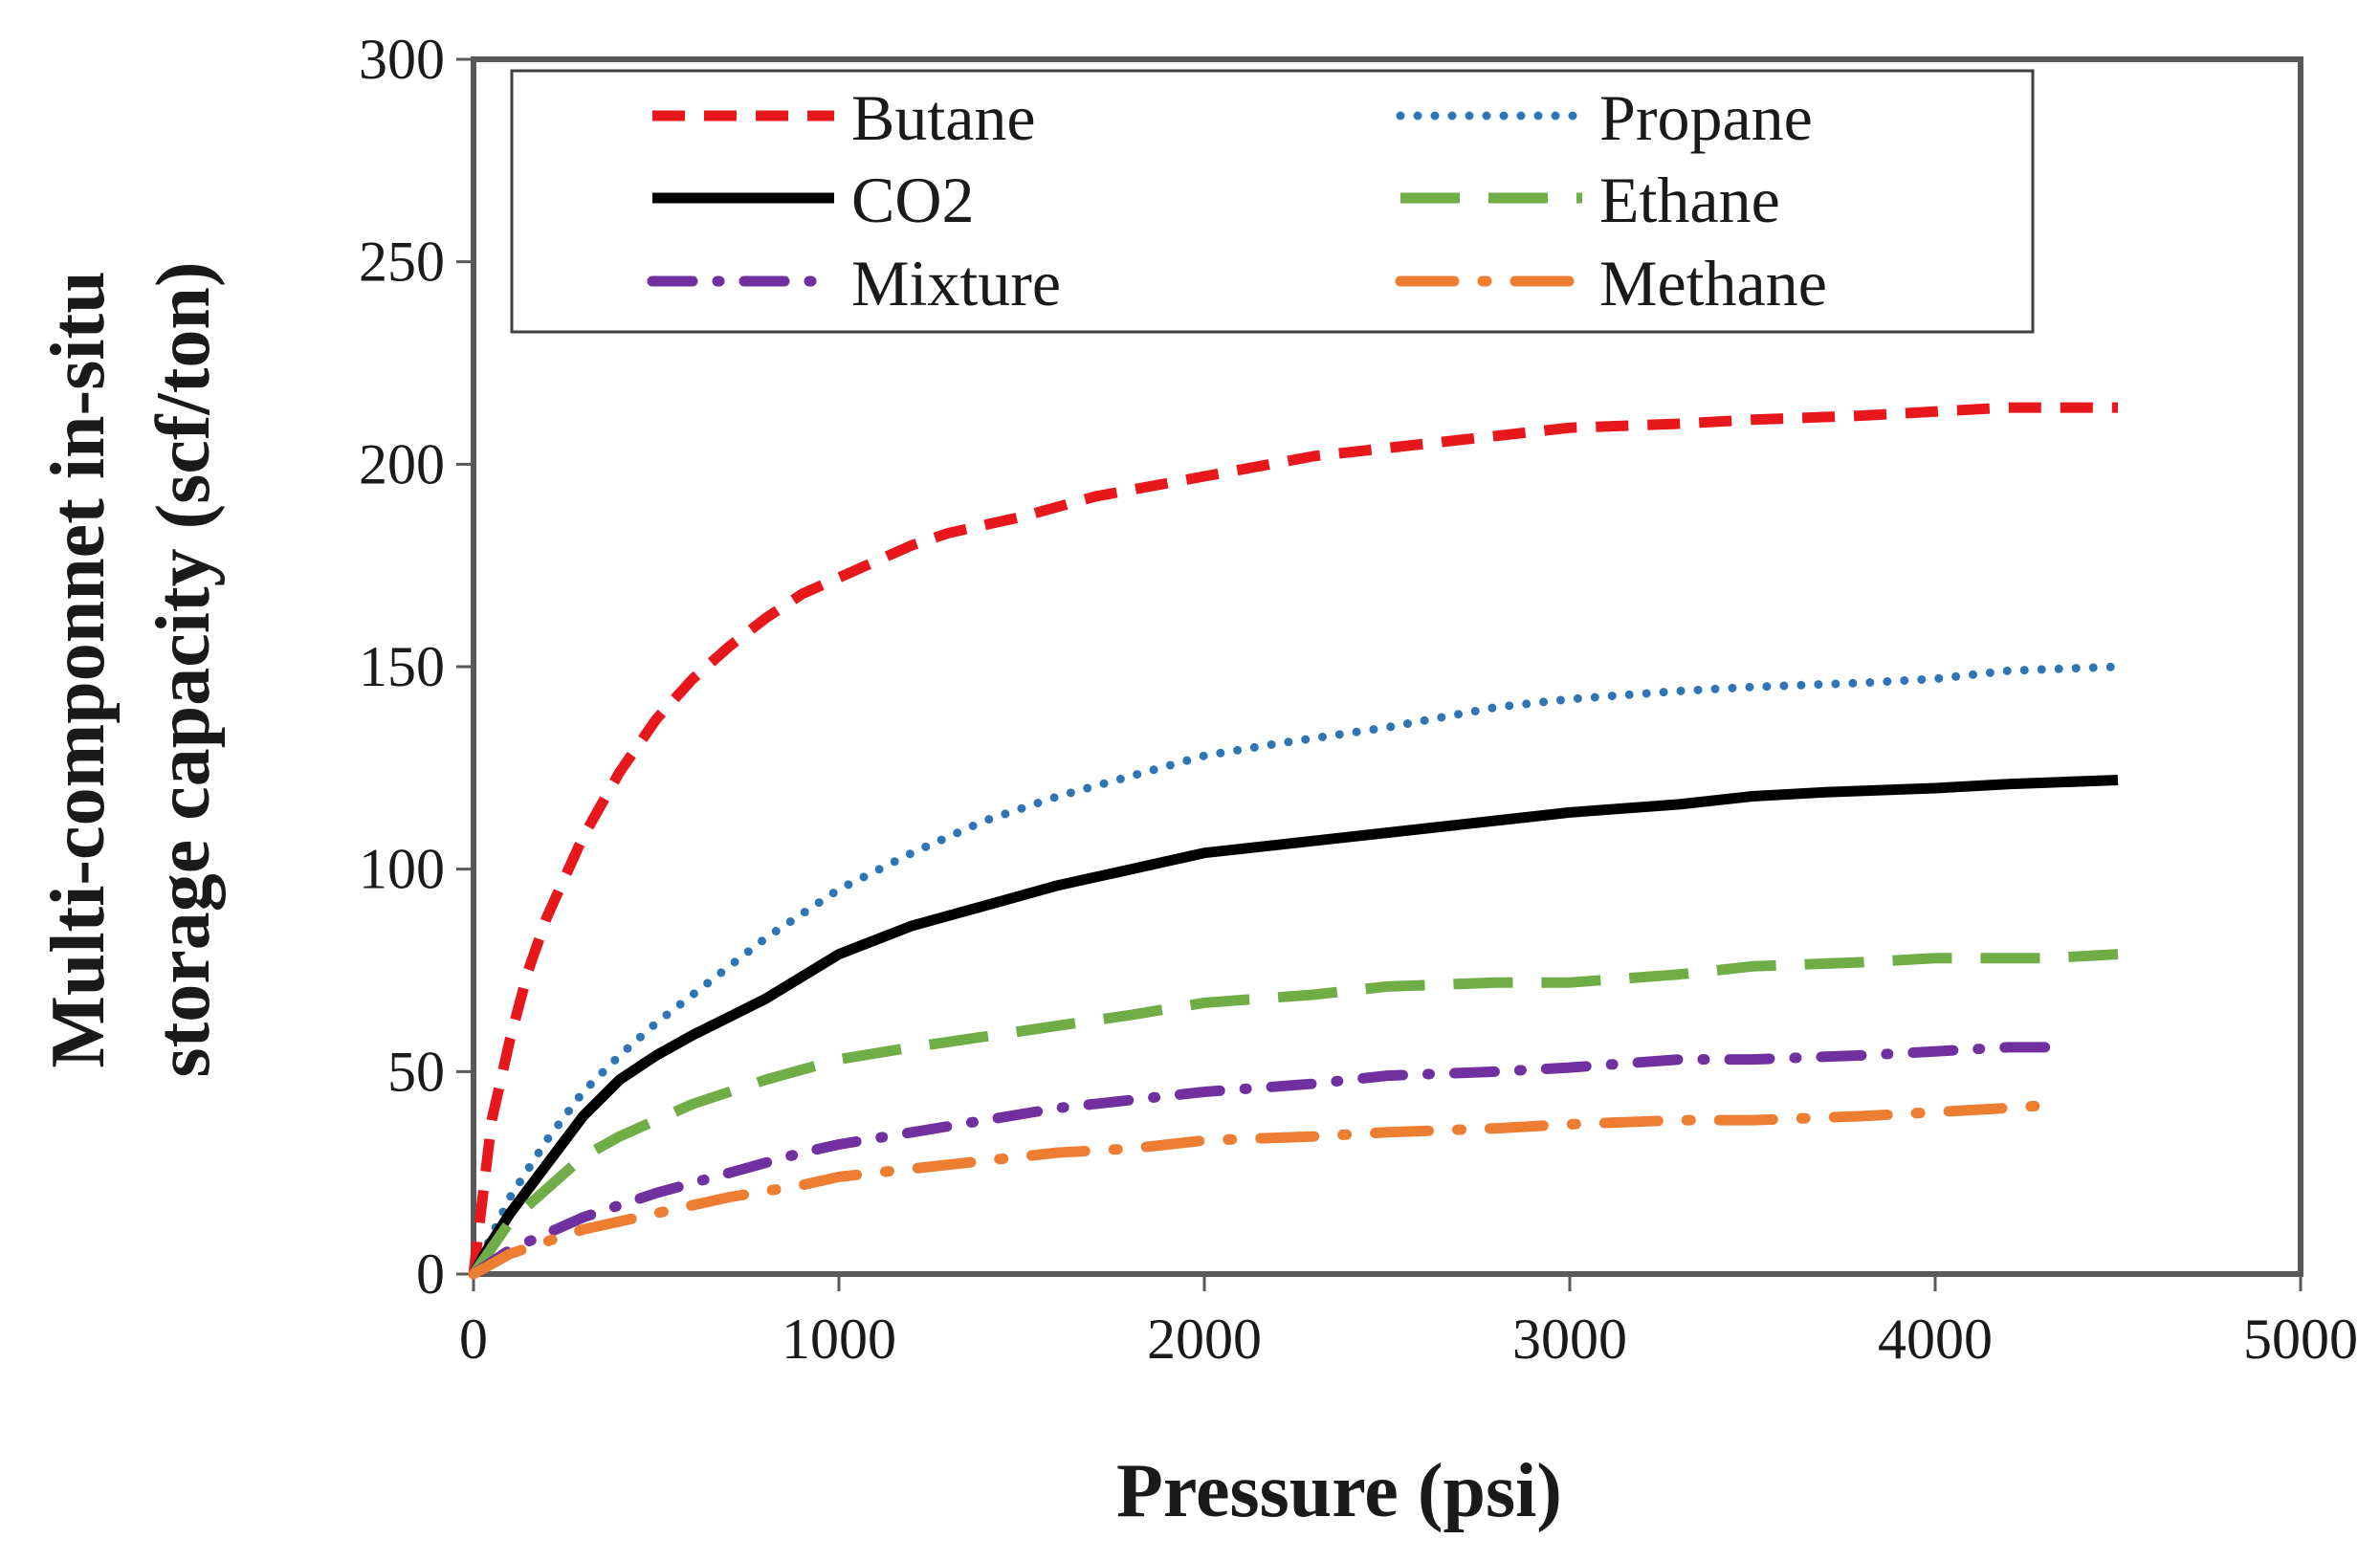 The image size is (2380, 1561). What do you see at coordinates (402, 463) in the screenshot?
I see `y-tick-label: 200` at bounding box center [402, 463].